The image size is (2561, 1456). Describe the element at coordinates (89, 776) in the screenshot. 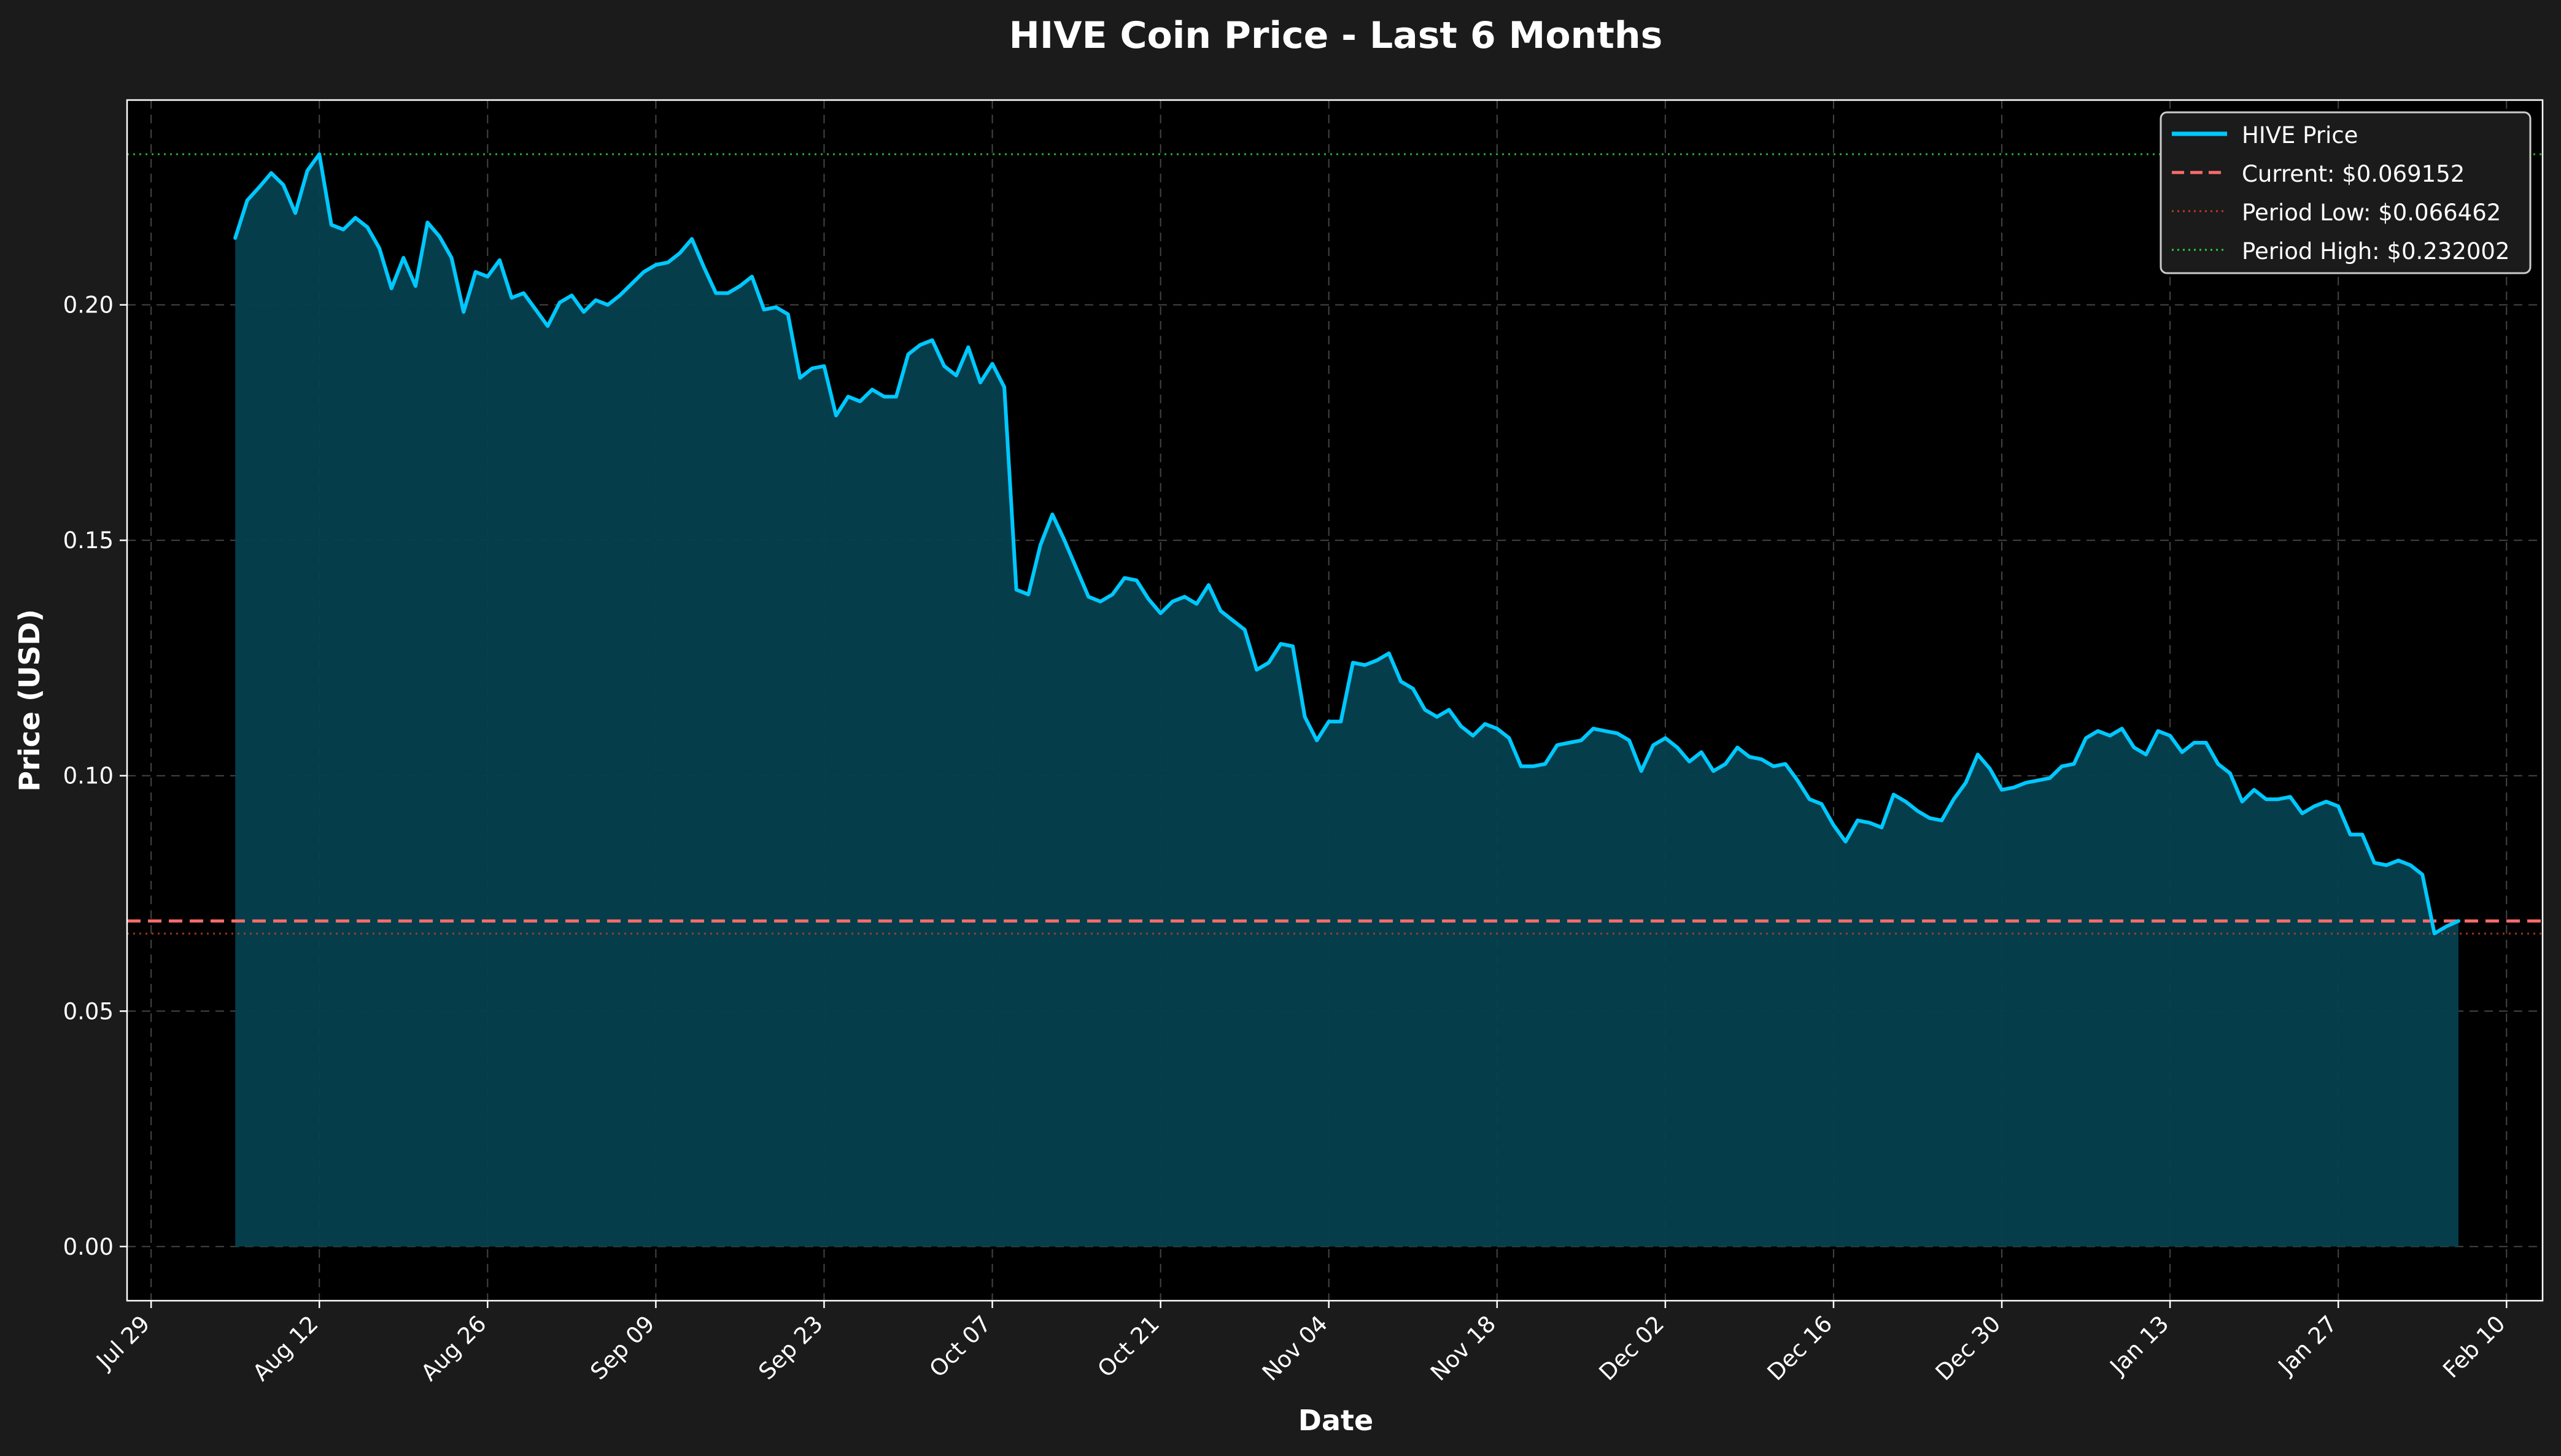

I see `y-tick-label: 0.10` at that location.